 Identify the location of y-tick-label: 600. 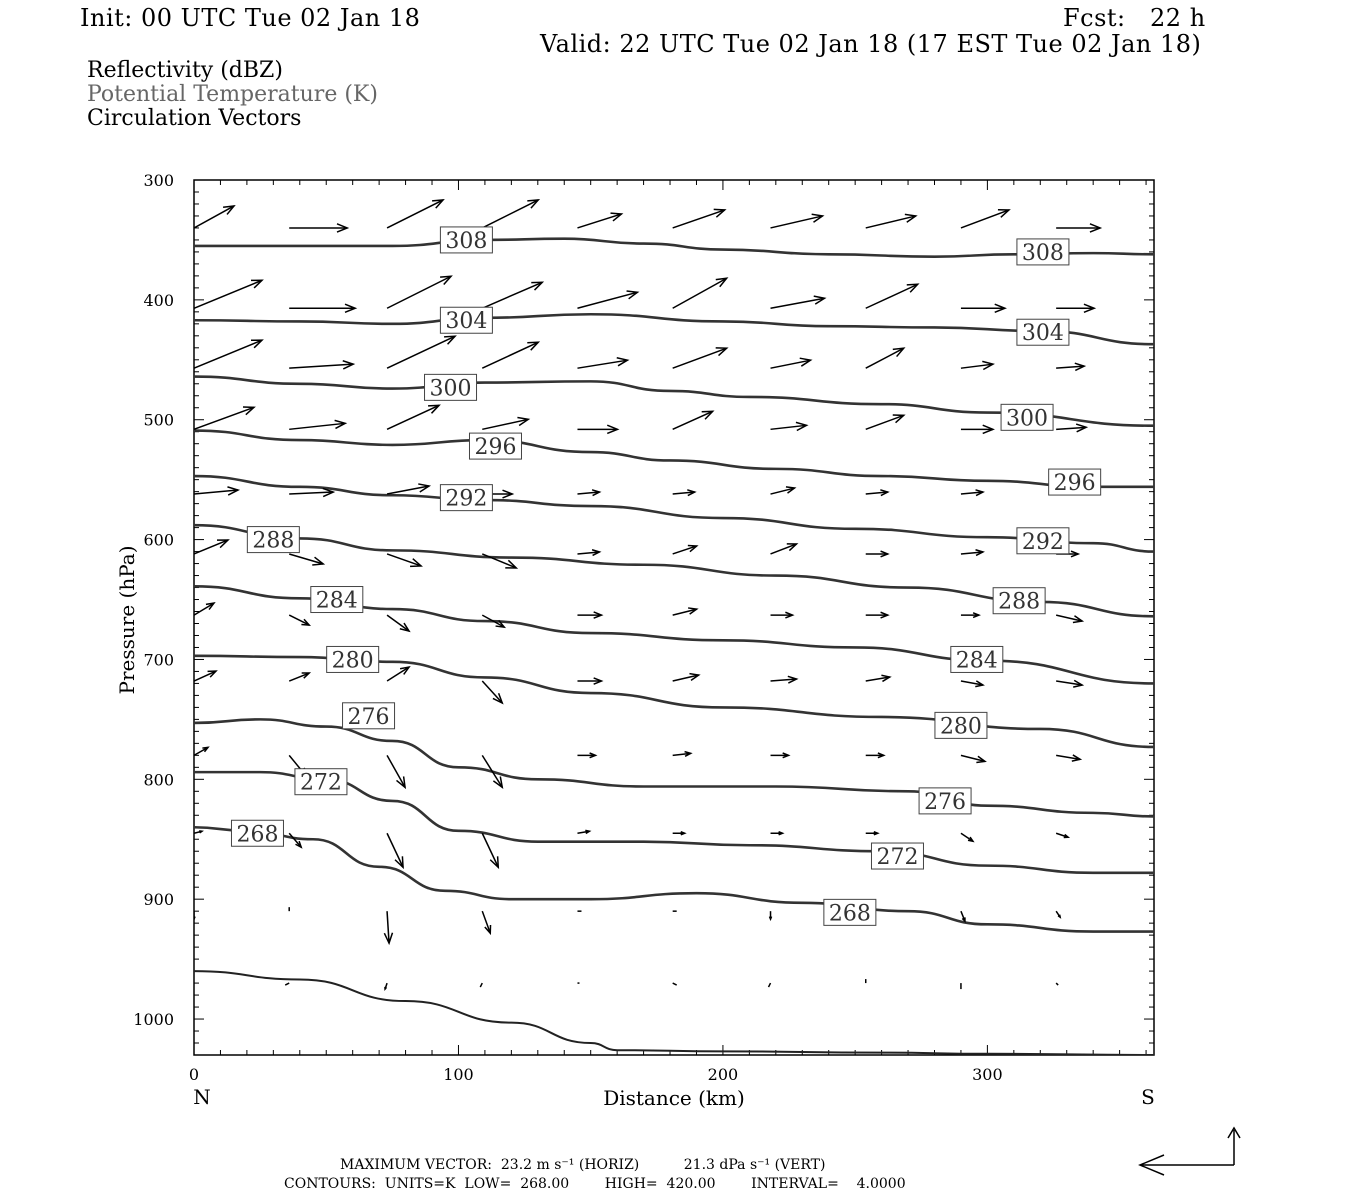
(158, 540).